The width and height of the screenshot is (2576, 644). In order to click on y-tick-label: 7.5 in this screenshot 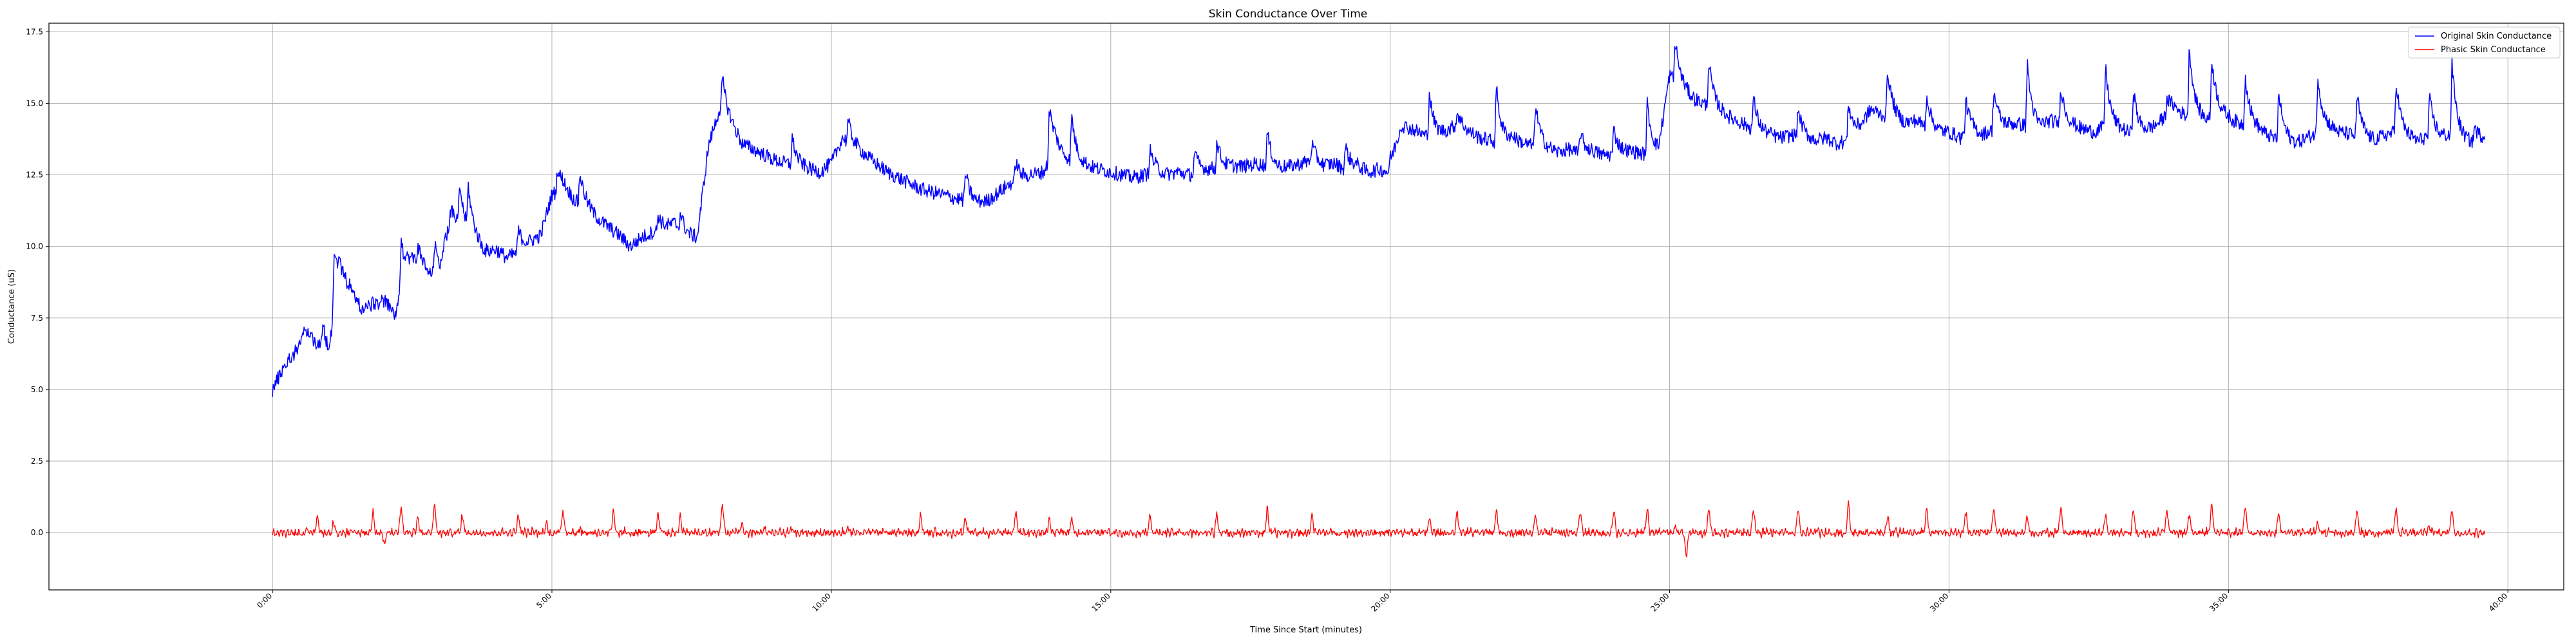, I will do `click(37, 318)`.